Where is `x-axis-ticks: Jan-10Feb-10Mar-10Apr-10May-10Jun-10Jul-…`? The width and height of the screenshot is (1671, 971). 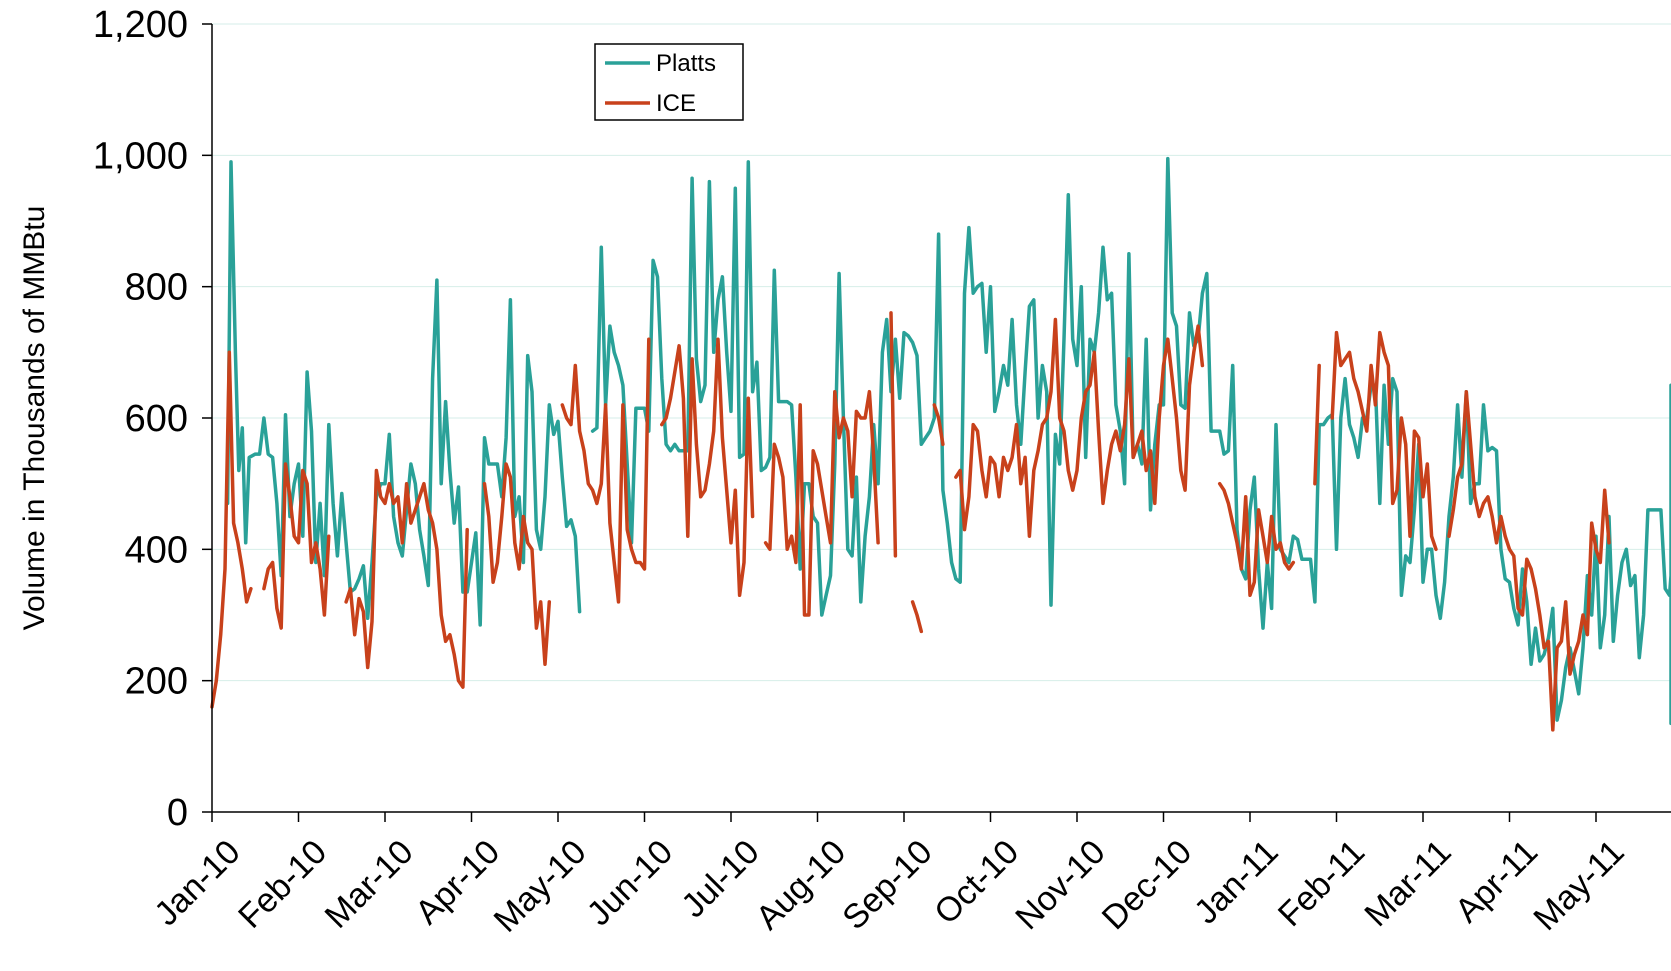
x-axis-ticks: Jan-10Feb-10Mar-10Apr-10May-10Jun-10Jul-… is located at coordinates (889, 876).